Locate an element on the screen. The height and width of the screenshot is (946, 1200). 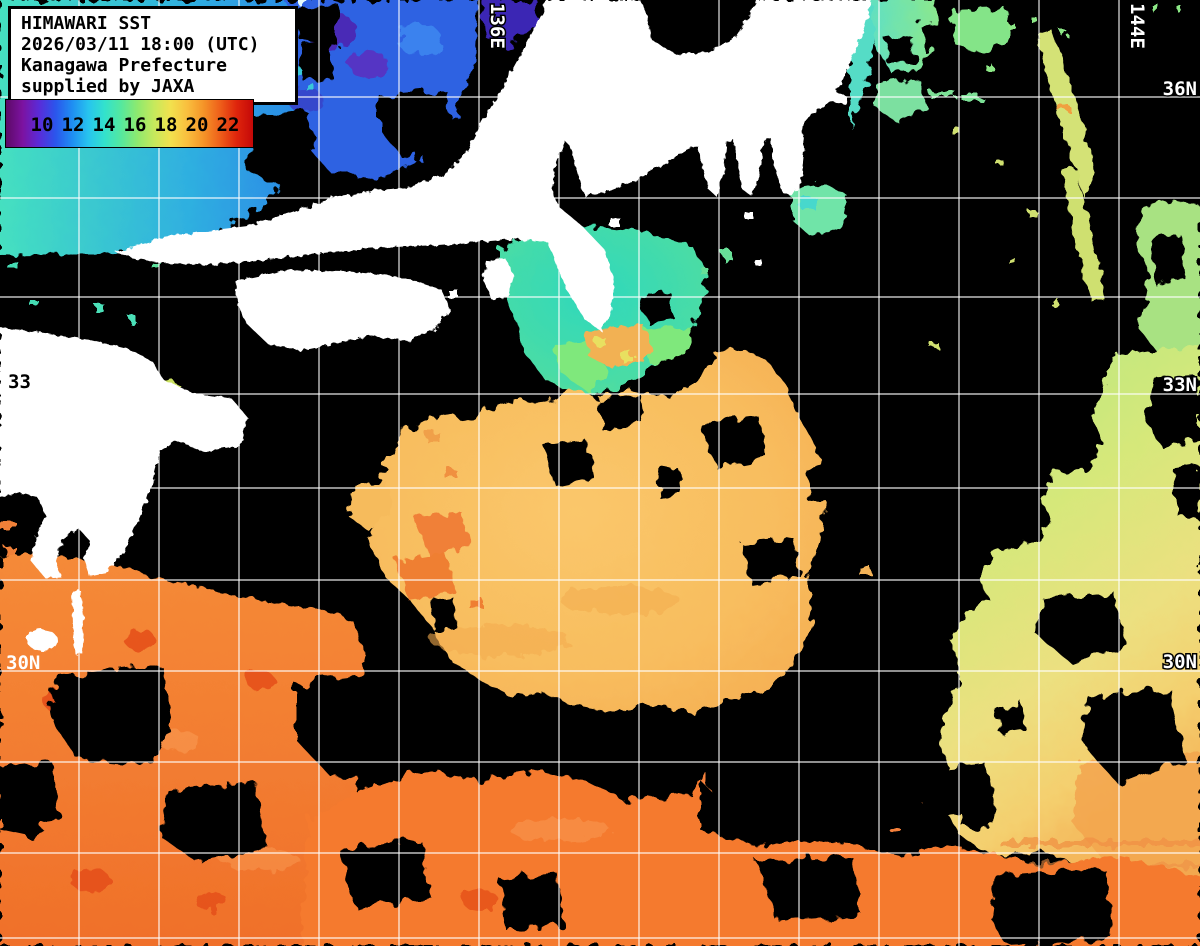
latitude-label-left: 30N is located at coordinates (23, 663).